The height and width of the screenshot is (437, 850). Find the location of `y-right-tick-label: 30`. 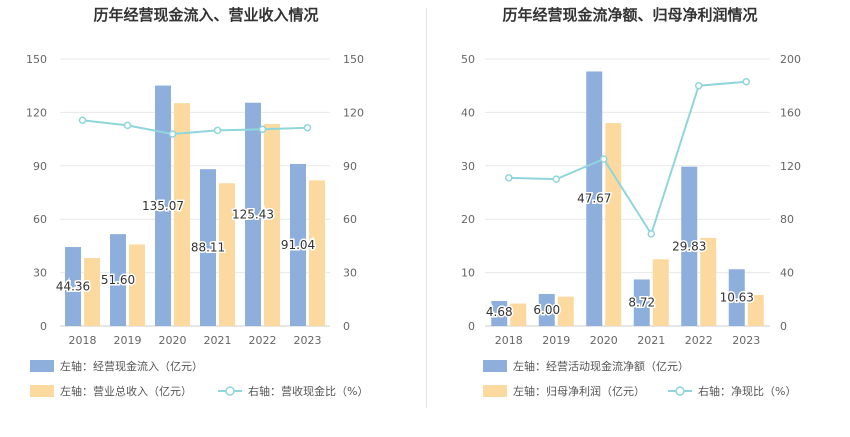

y-right-tick-label: 30 is located at coordinates (350, 273).